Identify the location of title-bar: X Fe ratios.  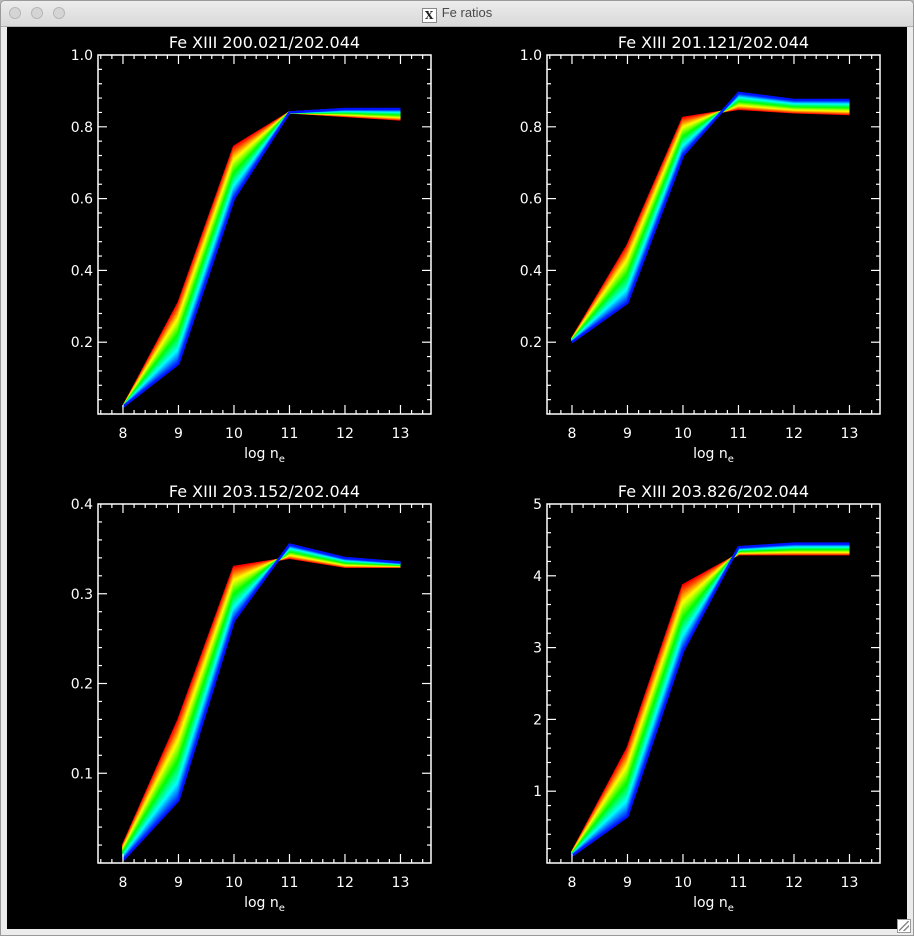
(457, 14).